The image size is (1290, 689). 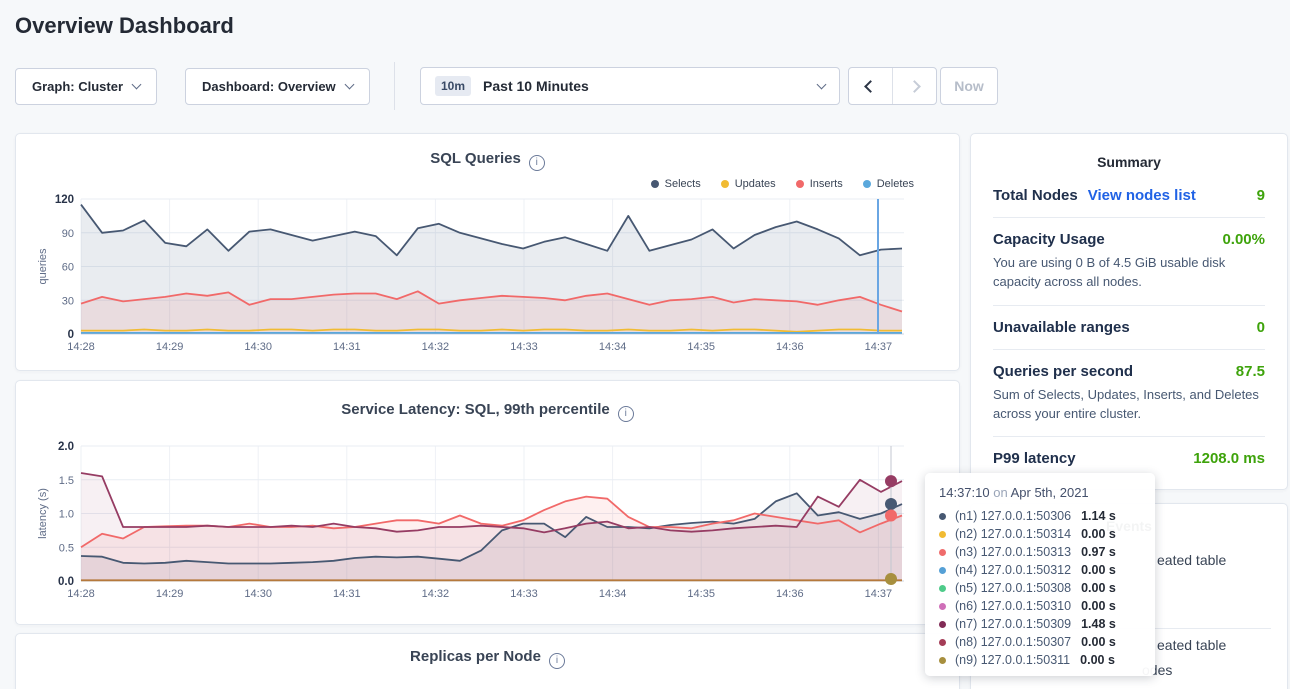 What do you see at coordinates (1063, 371) in the screenshot?
I see `qps-label: Queries per second` at bounding box center [1063, 371].